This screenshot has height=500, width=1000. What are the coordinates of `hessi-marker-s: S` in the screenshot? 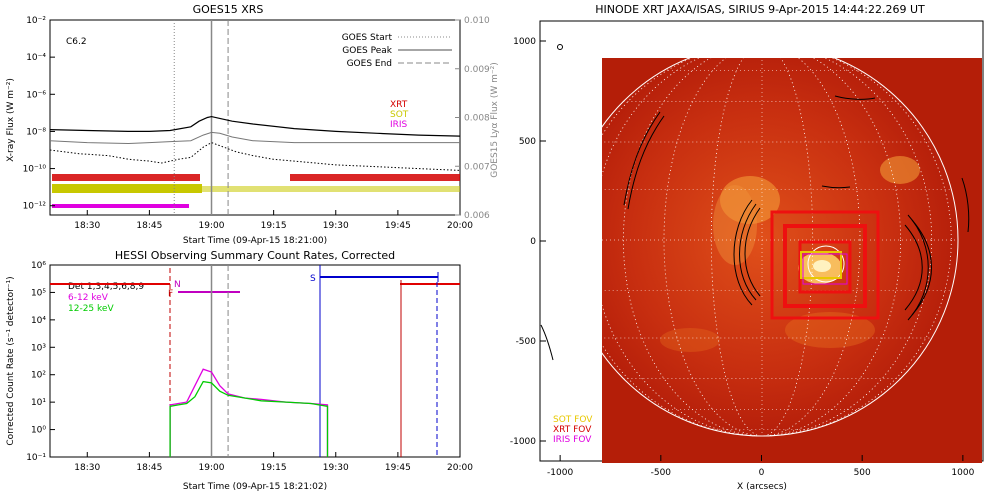 It's located at (313, 279).